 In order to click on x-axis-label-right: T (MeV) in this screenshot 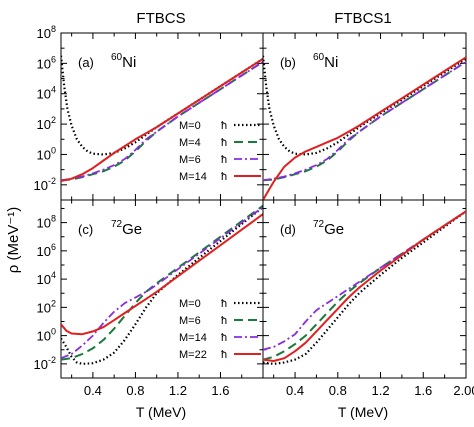, I will do `click(363, 412)`.